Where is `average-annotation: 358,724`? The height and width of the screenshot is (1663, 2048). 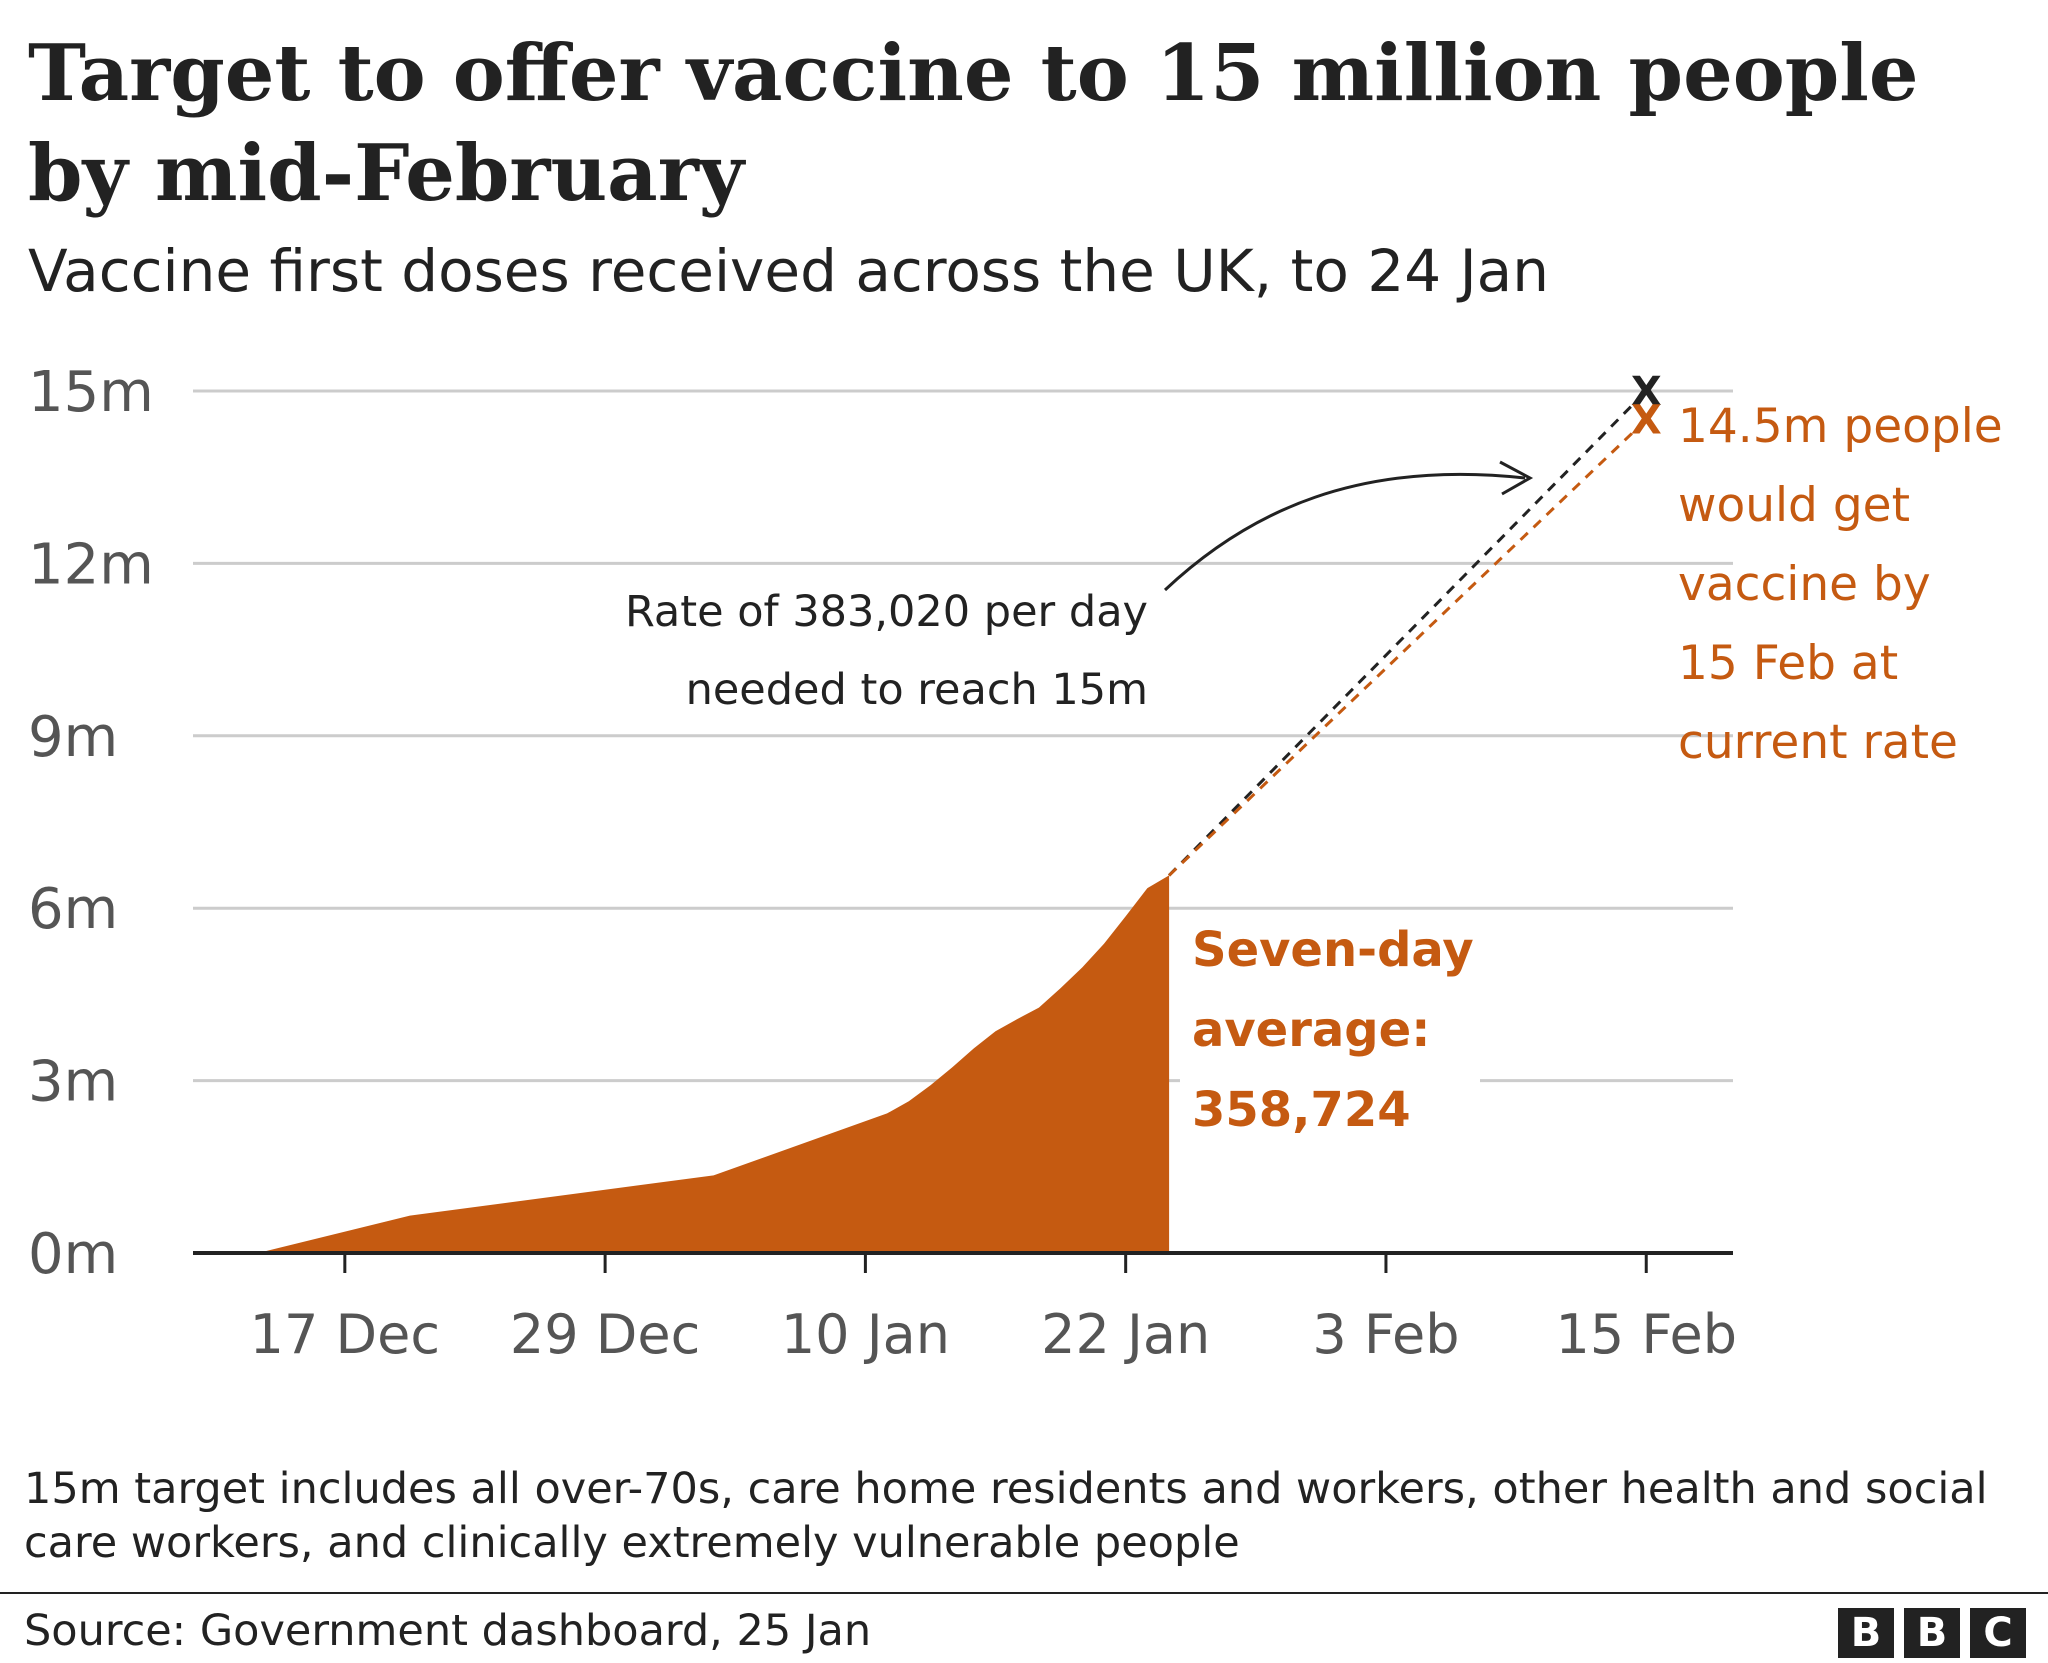
average-annotation: 358,724 is located at coordinates (1301, 1110).